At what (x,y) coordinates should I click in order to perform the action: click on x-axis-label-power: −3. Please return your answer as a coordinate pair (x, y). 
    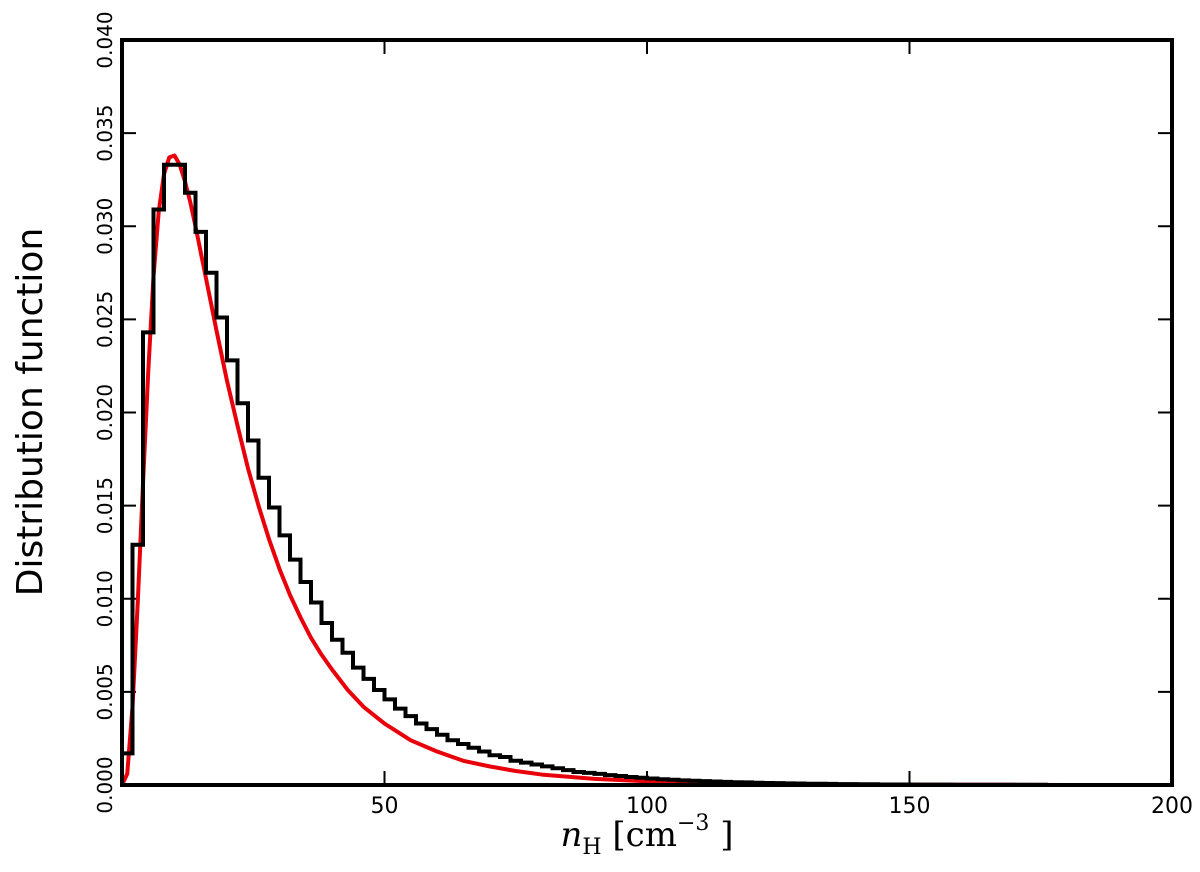
    Looking at the image, I should click on (693, 823).